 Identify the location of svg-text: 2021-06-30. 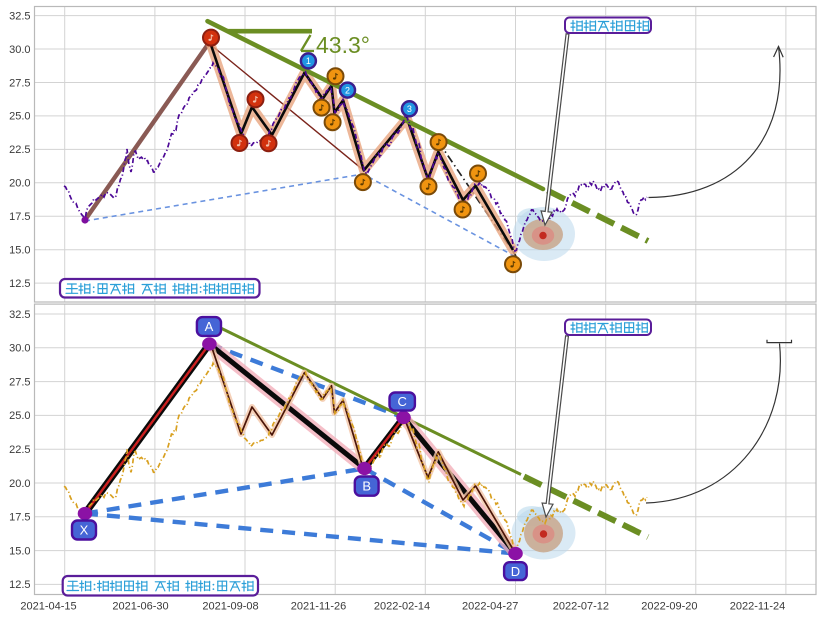
(140, 607).